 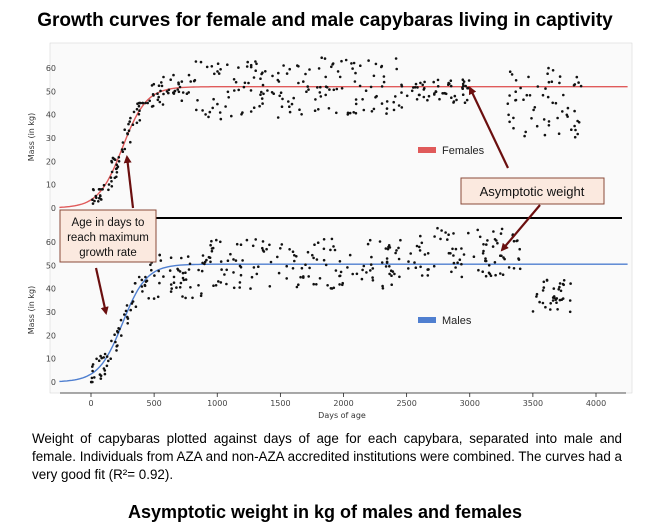 What do you see at coordinates (51, 335) in the screenshot?
I see `y-tick-label: 20` at bounding box center [51, 335].